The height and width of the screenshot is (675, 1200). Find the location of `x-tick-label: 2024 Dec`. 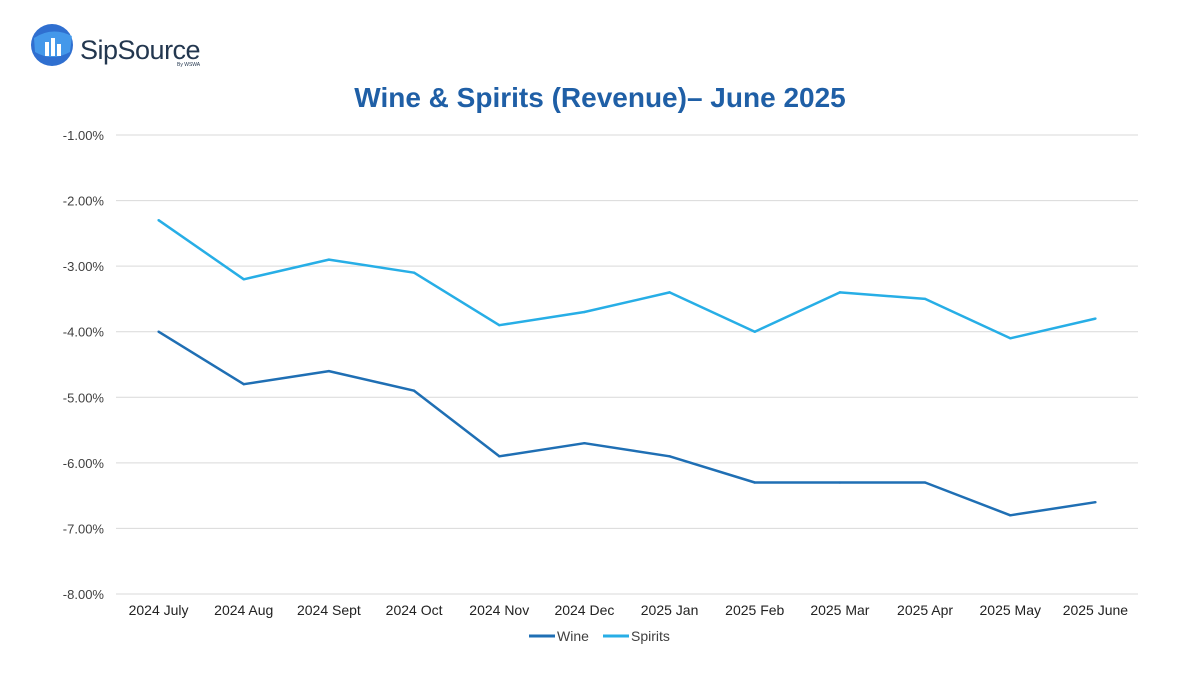

x-tick-label: 2024 Dec is located at coordinates (584, 610).